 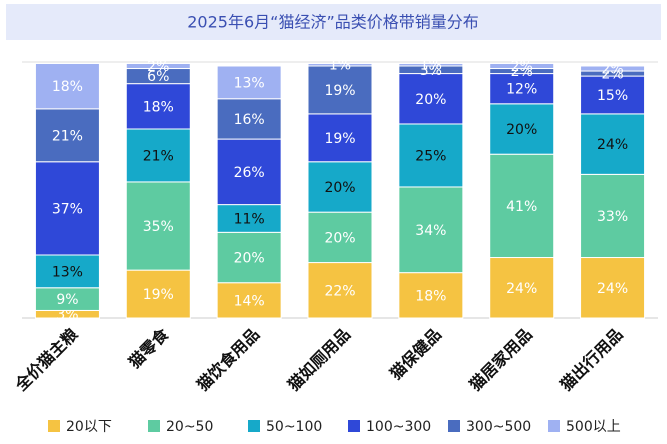 I want to click on data-label: 11%, so click(x=249, y=219).